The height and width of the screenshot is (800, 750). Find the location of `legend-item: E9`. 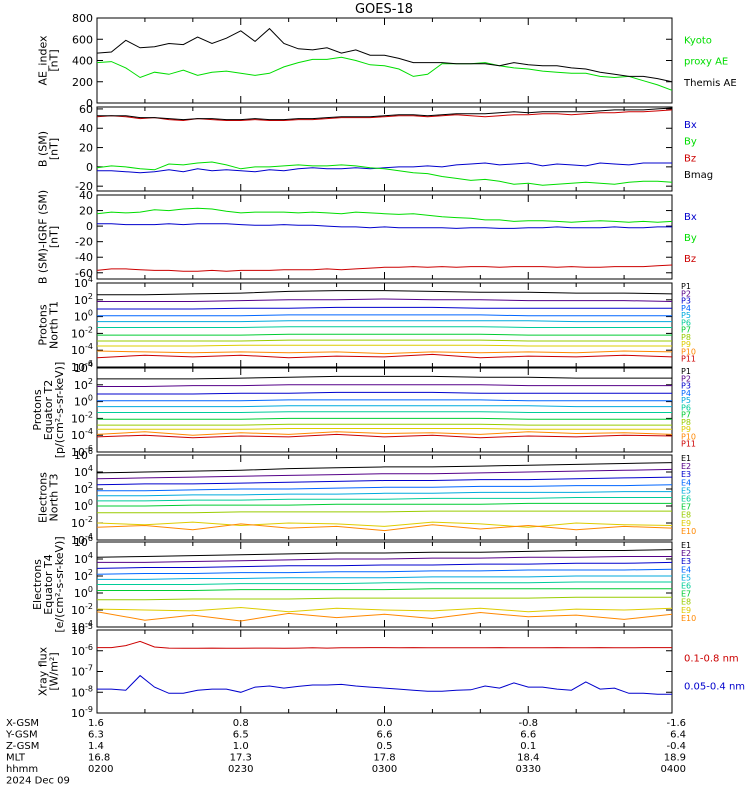

legend-item: E9 is located at coordinates (686, 523).